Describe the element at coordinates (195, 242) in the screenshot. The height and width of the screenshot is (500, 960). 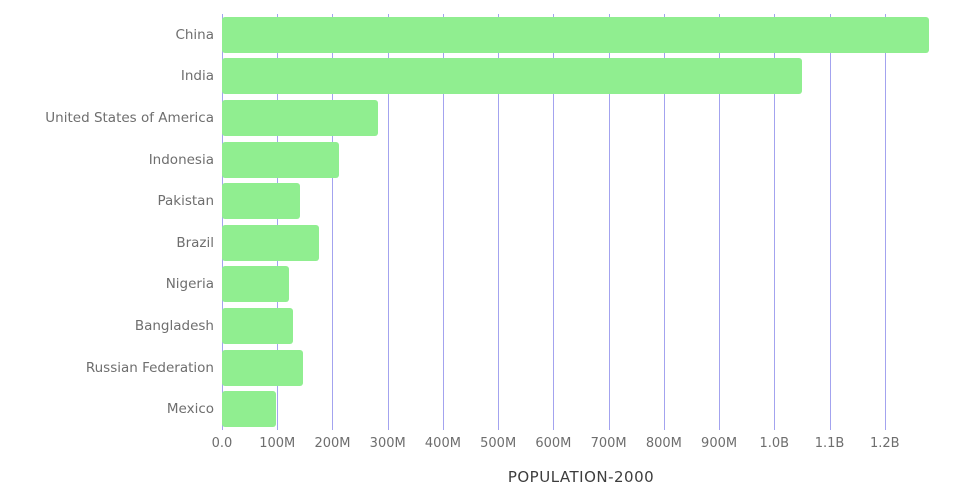
I see `category-label: Brazil` at that location.